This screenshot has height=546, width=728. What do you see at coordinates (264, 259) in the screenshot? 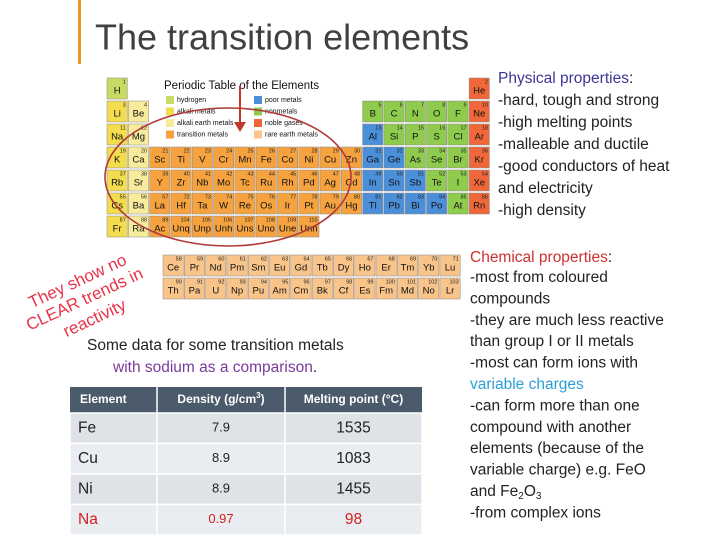
I see `atomic-number: 62` at bounding box center [264, 259].